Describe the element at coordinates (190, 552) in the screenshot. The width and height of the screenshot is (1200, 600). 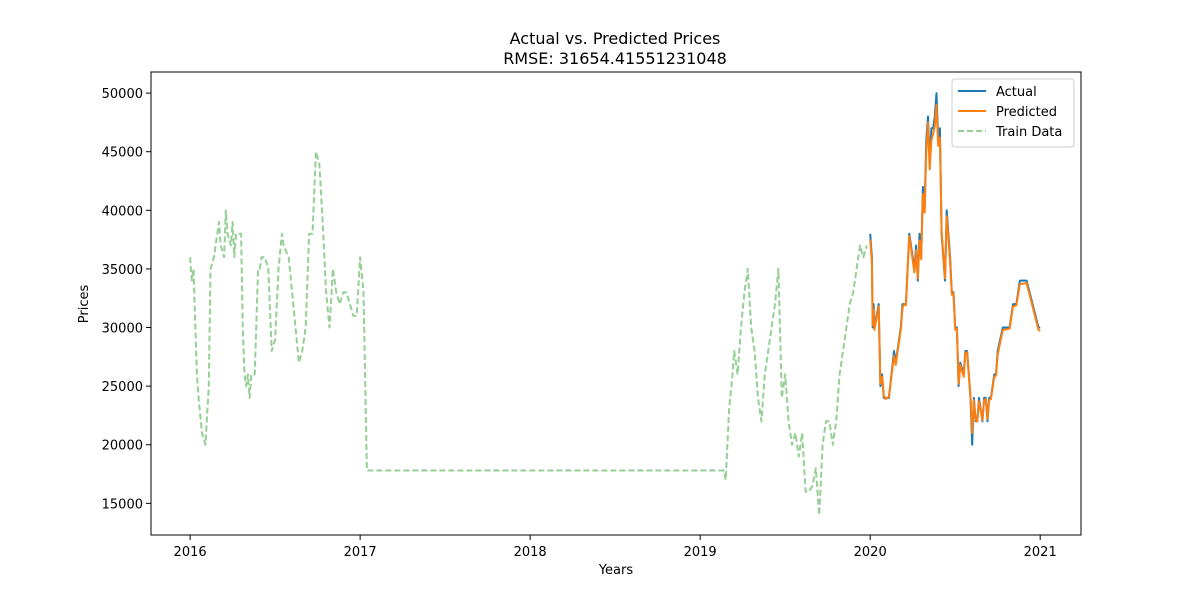
I see `x-tick-label: 2016` at that location.